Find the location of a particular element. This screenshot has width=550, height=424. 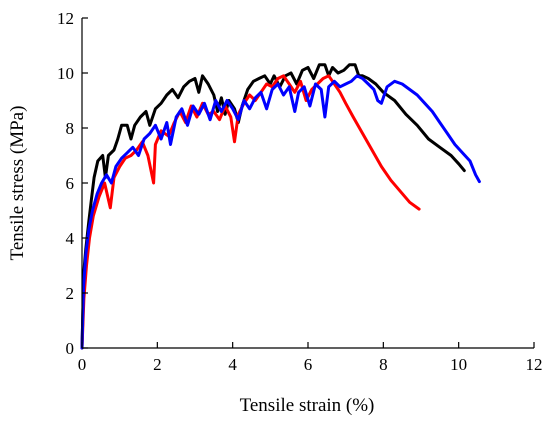

y-tick-label: 12 is located at coordinates (65, 18).